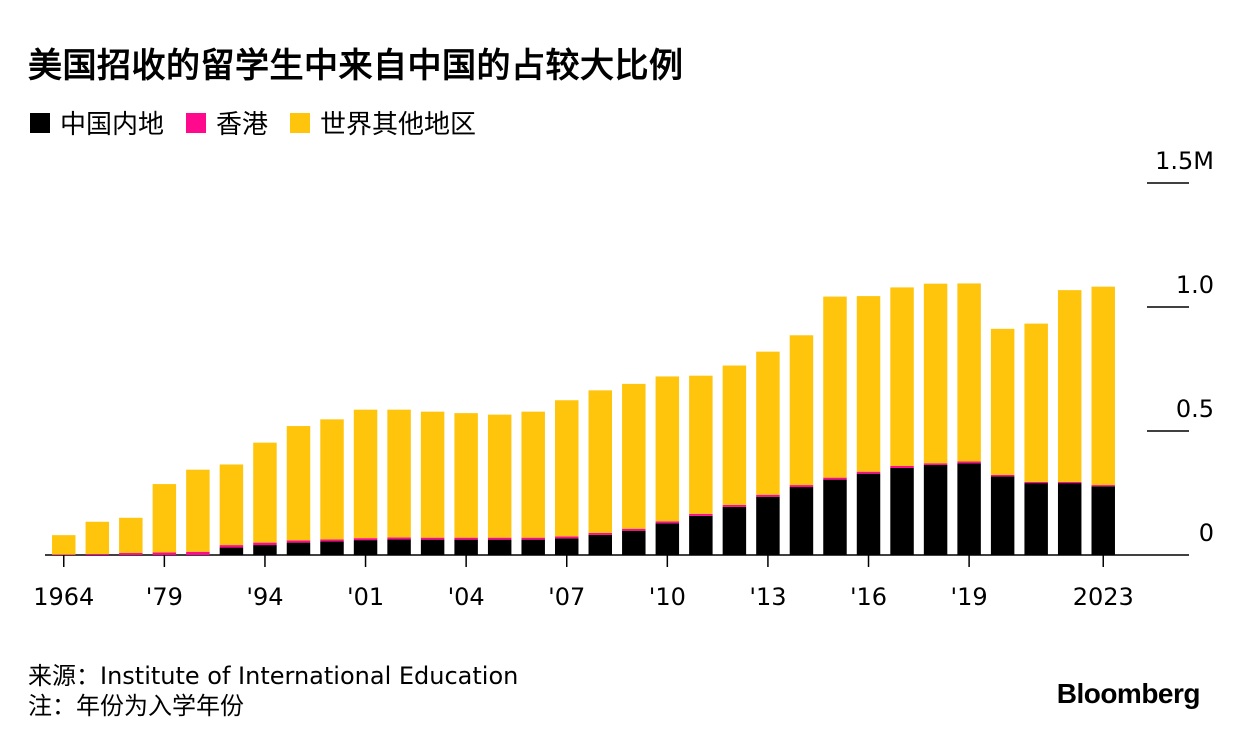 This screenshot has height=740, width=1240. I want to click on x-tick-label: 1964, so click(63, 597).